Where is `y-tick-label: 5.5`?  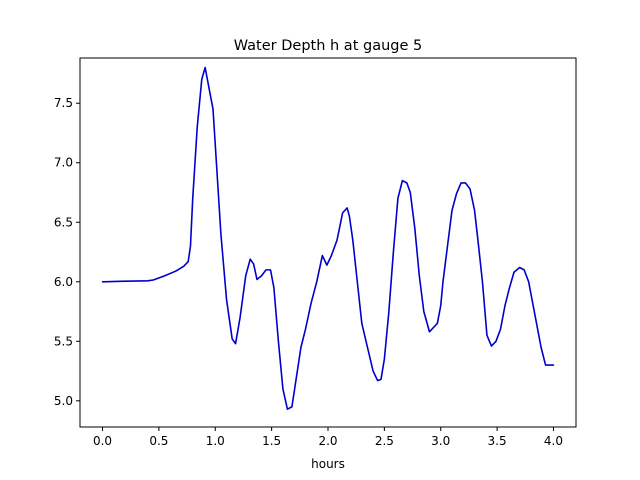
y-tick-label: 5.5 is located at coordinates (63, 341).